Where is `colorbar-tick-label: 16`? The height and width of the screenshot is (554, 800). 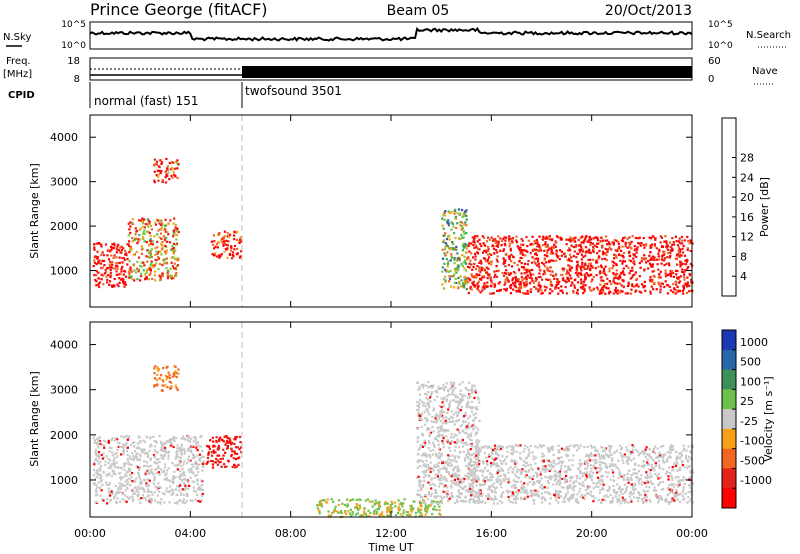 colorbar-tick-label: 16 is located at coordinates (747, 217).